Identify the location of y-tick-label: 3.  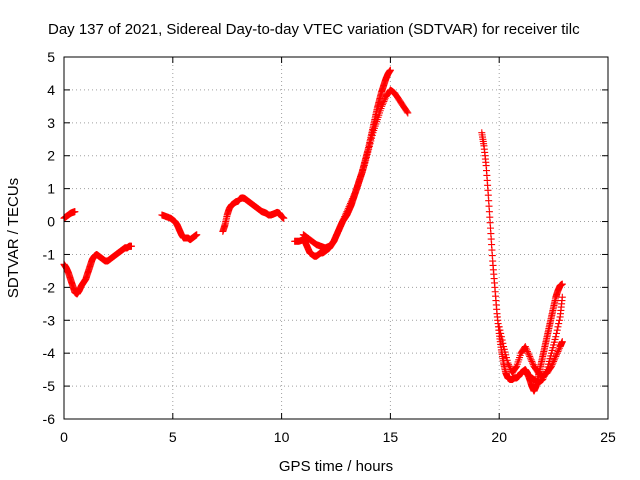
(51, 123).